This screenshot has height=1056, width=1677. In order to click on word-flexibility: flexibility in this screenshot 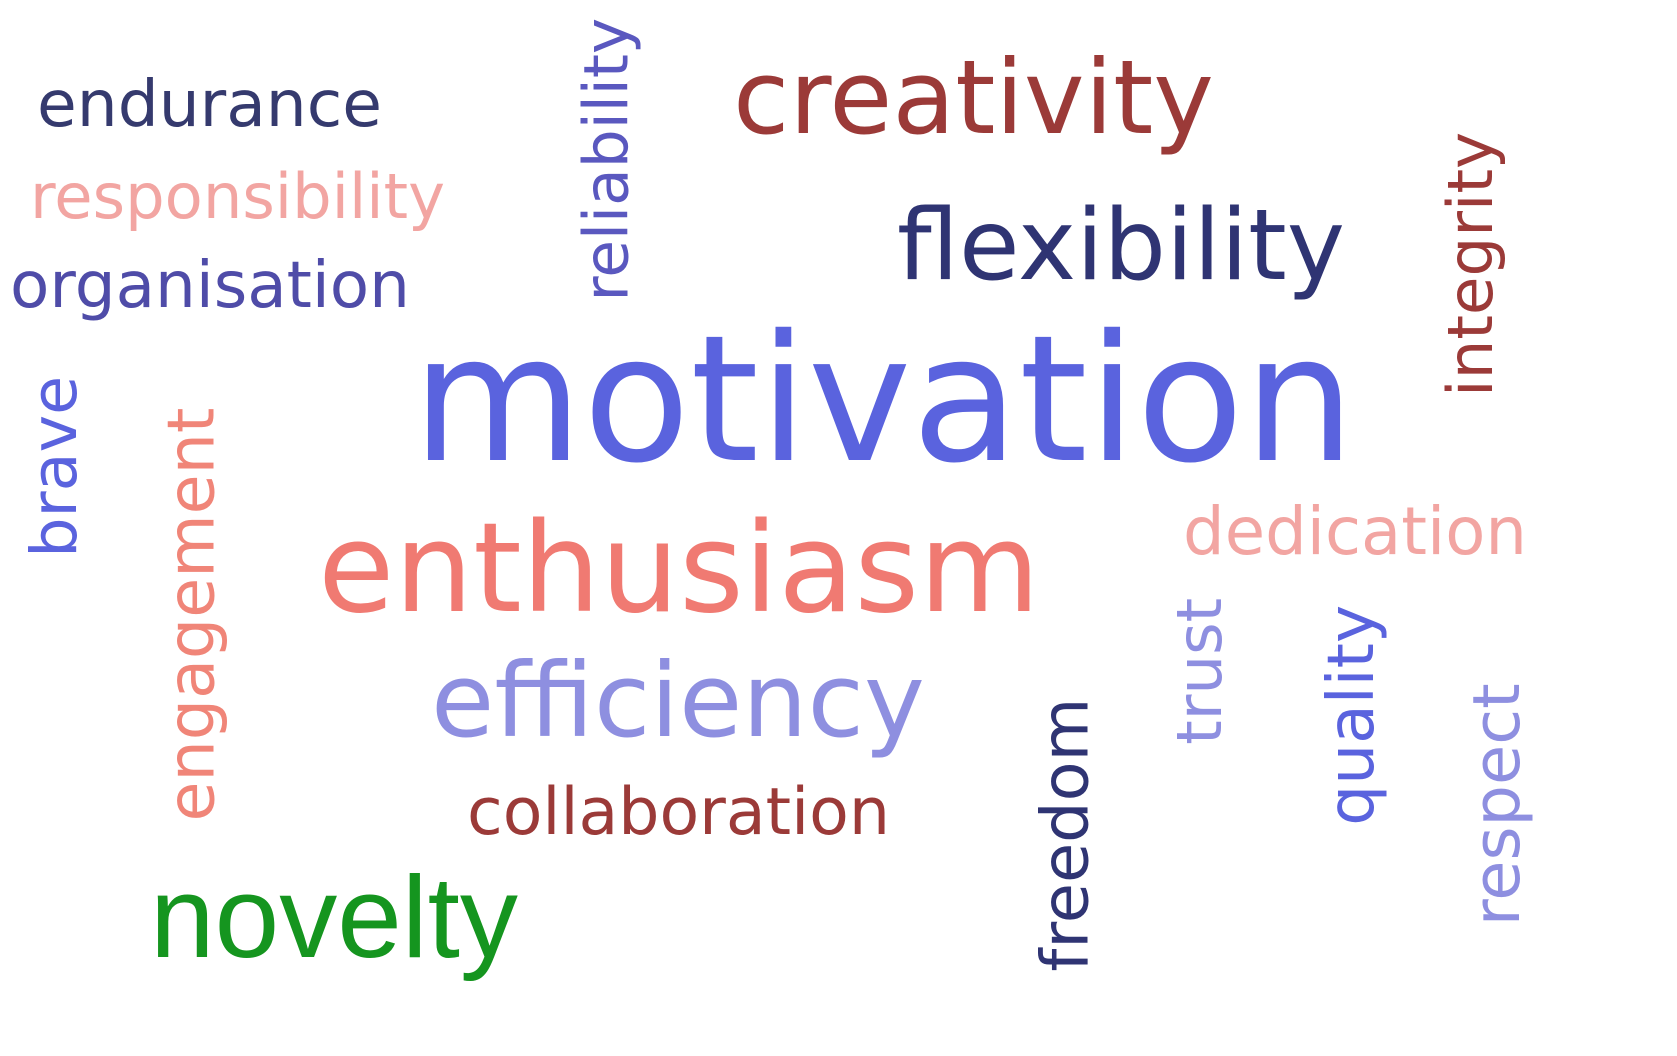, I will do `click(1121, 245)`.